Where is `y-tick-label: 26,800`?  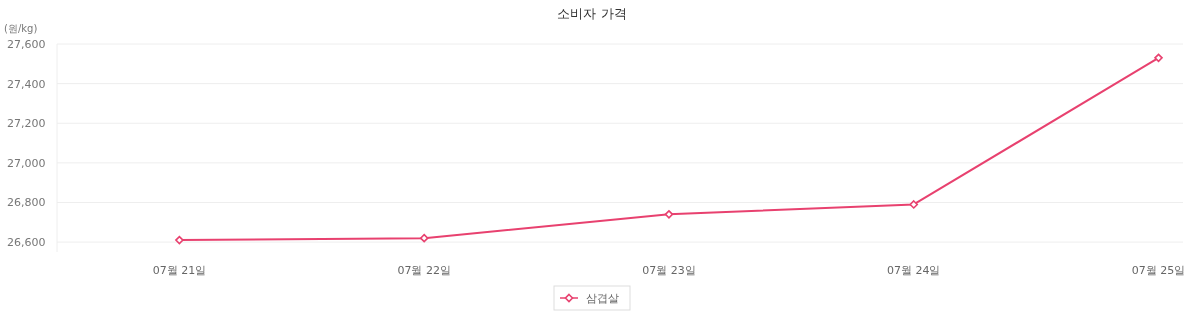 y-tick-label: 26,800 is located at coordinates (26, 203).